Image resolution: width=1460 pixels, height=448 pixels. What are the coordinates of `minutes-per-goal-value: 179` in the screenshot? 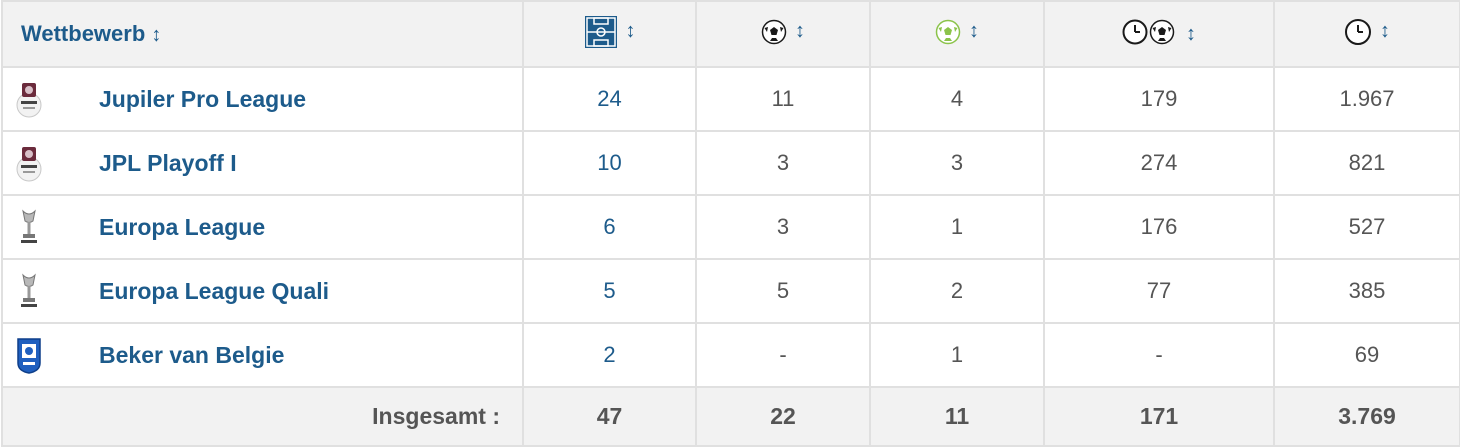 It's located at (1159, 99).